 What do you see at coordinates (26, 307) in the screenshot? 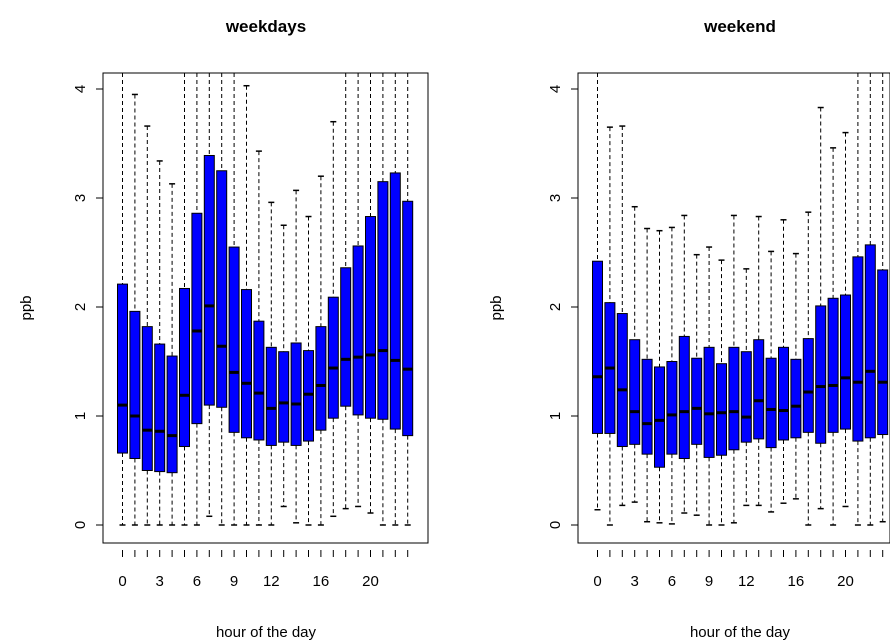
I see `y-axis-label: ppb` at bounding box center [26, 307].